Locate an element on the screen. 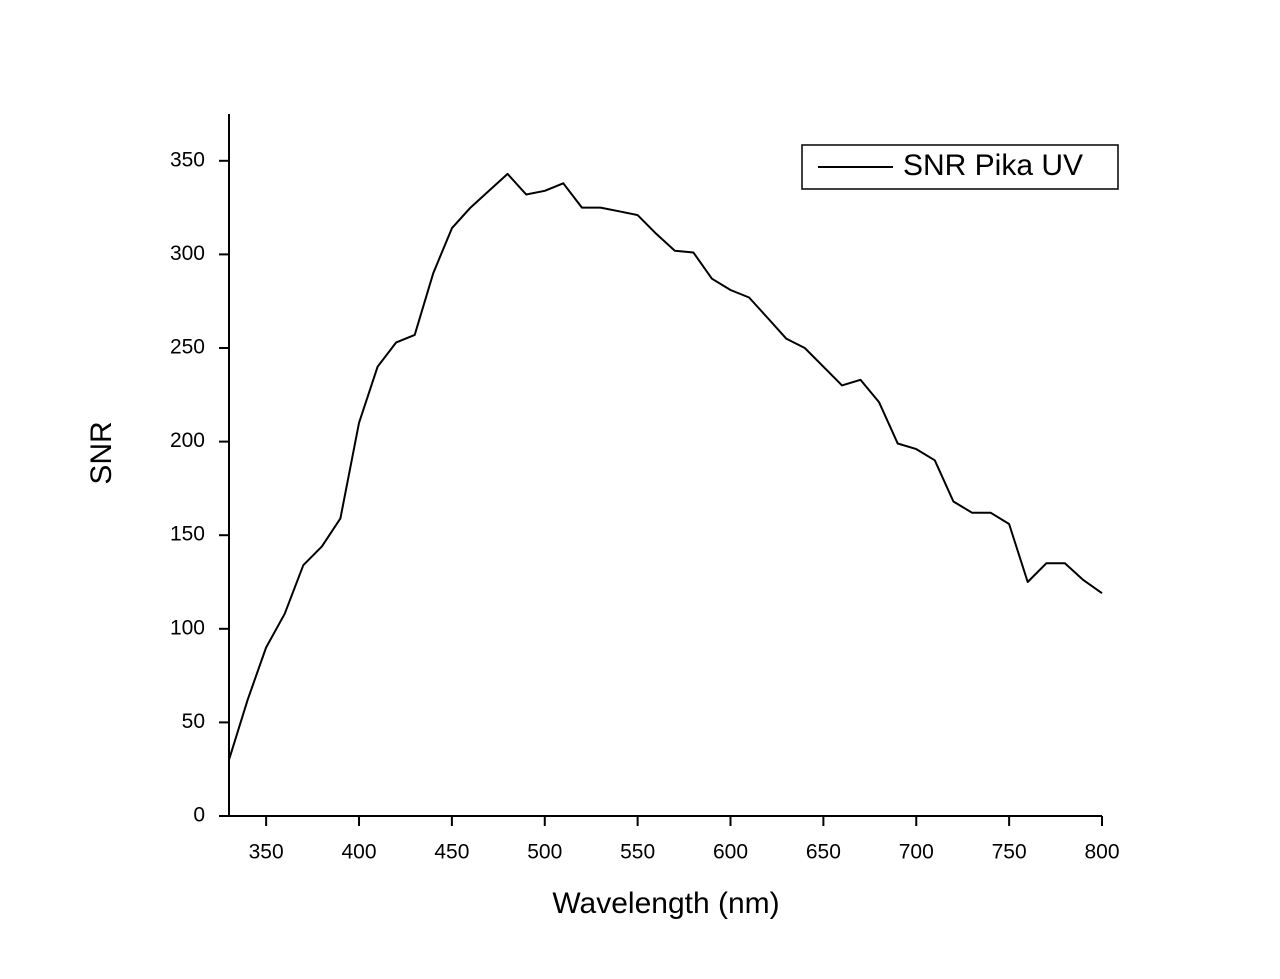  x-tick-label: 500 is located at coordinates (544, 852).